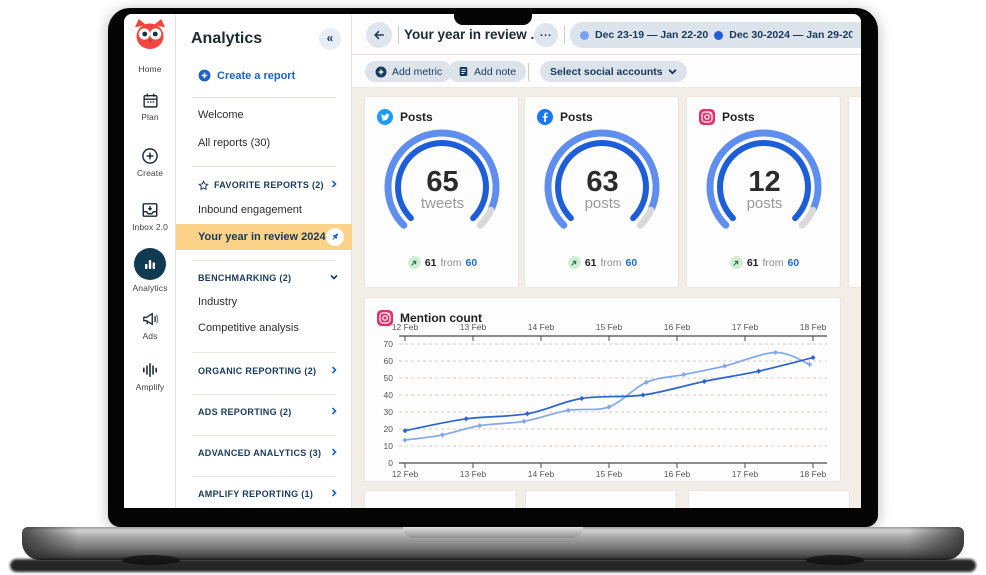  I want to click on sidebar-section-amplify-reporting: AMPLIFY REPORTING (1), so click(264, 494).